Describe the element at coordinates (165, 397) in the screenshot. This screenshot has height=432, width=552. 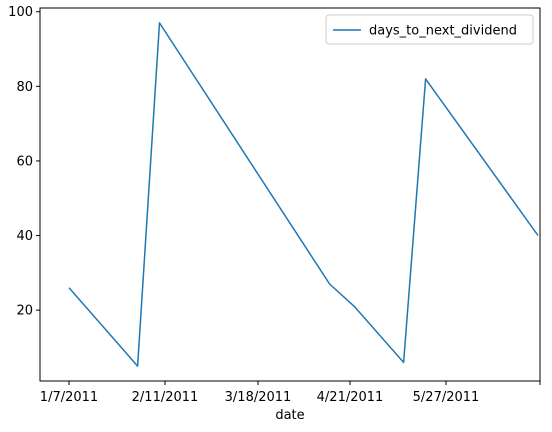
I see `x-tick-label: 2/11/2011` at that location.